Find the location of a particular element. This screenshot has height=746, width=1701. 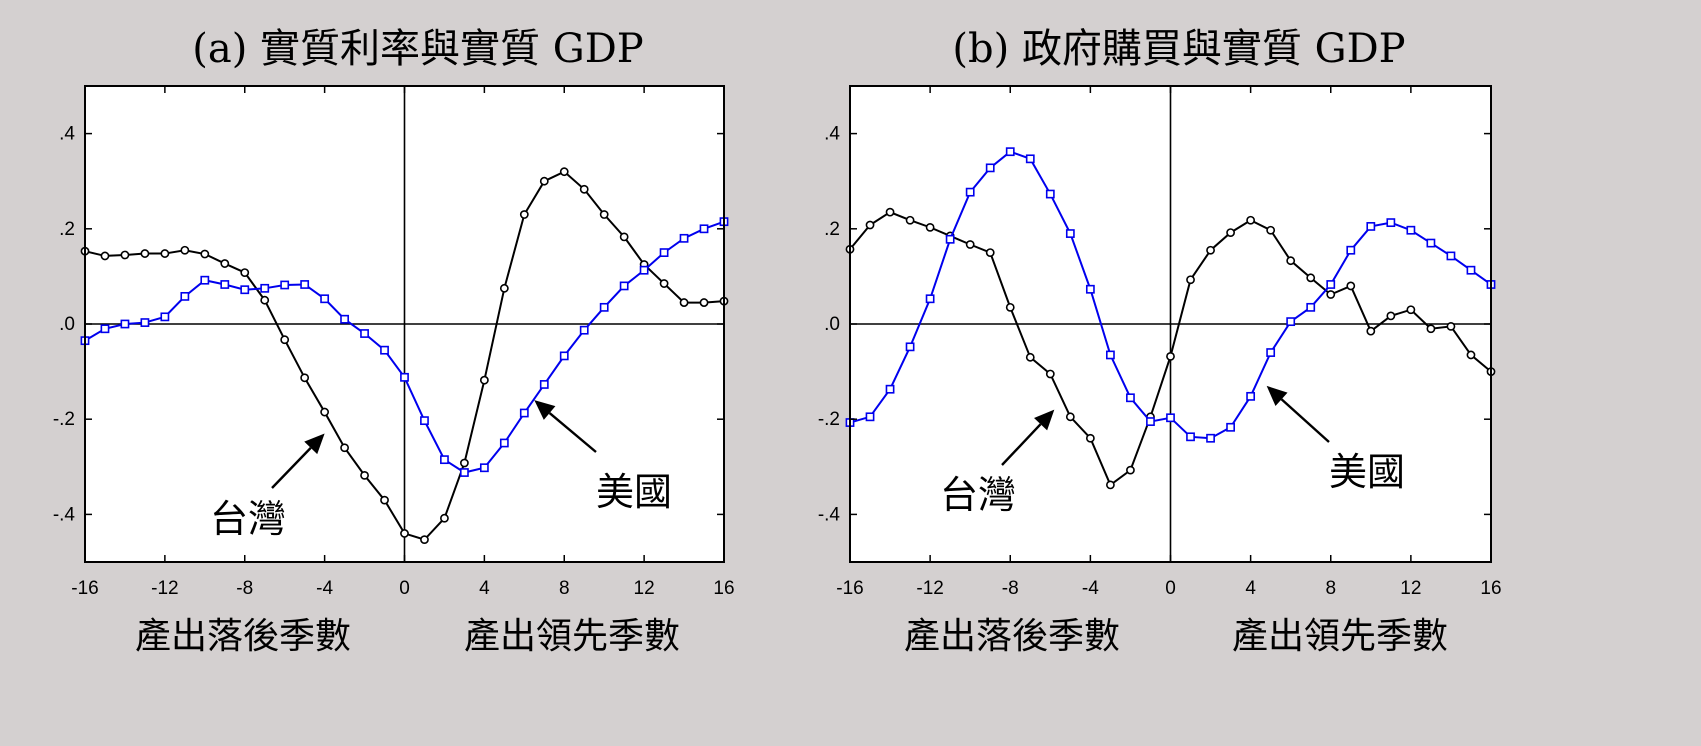

annotation-label: 美國 is located at coordinates (634, 492).